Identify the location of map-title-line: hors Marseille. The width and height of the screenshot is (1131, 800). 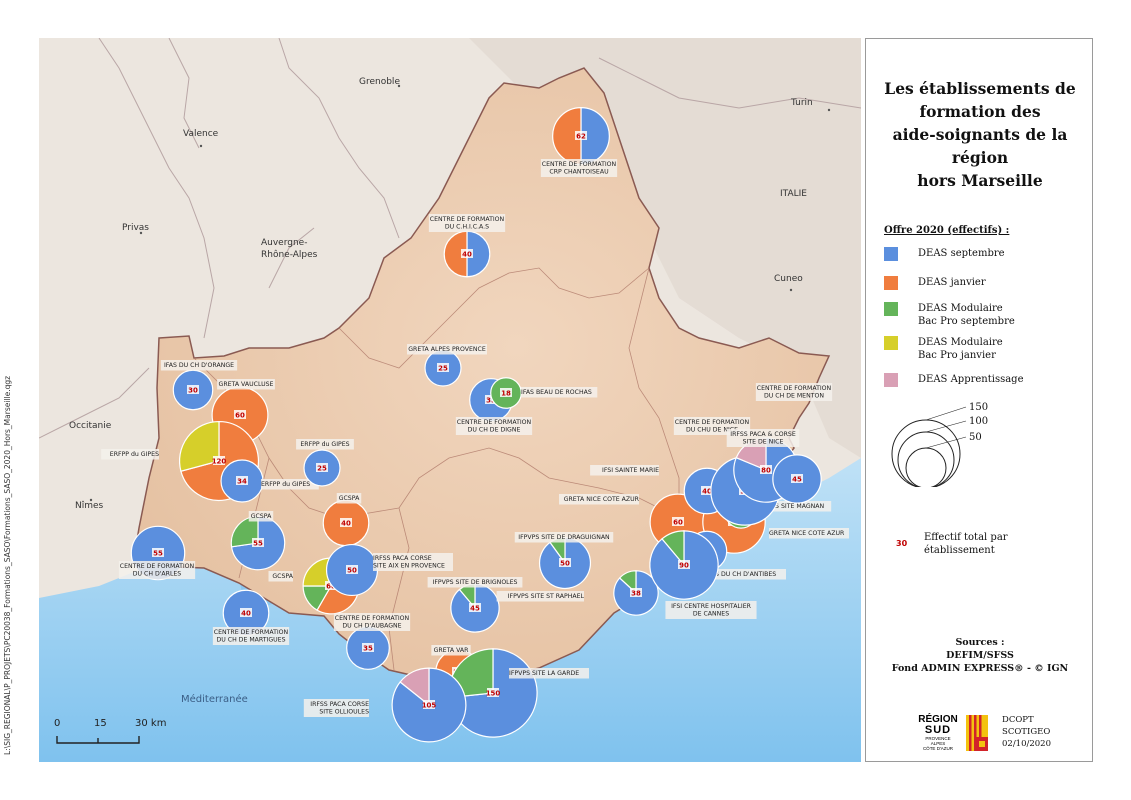
(980, 180).